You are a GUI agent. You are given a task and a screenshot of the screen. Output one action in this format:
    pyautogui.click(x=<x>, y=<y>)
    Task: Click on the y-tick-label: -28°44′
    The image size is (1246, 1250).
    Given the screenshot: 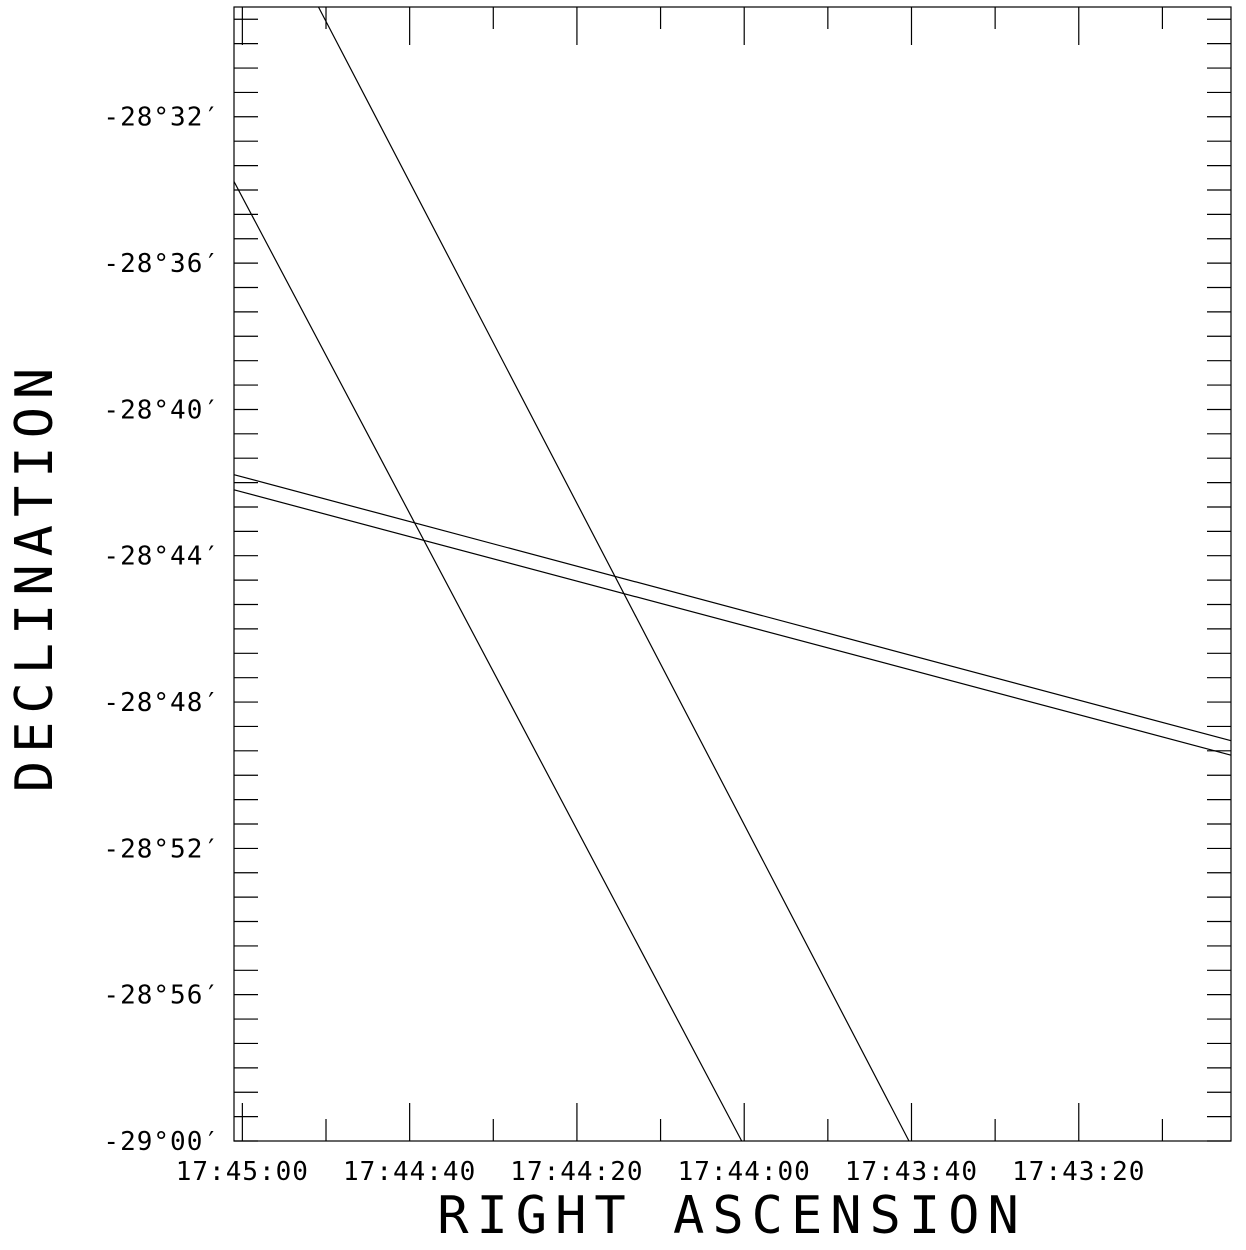 What is the action you would take?
    pyautogui.click(x=161, y=557)
    